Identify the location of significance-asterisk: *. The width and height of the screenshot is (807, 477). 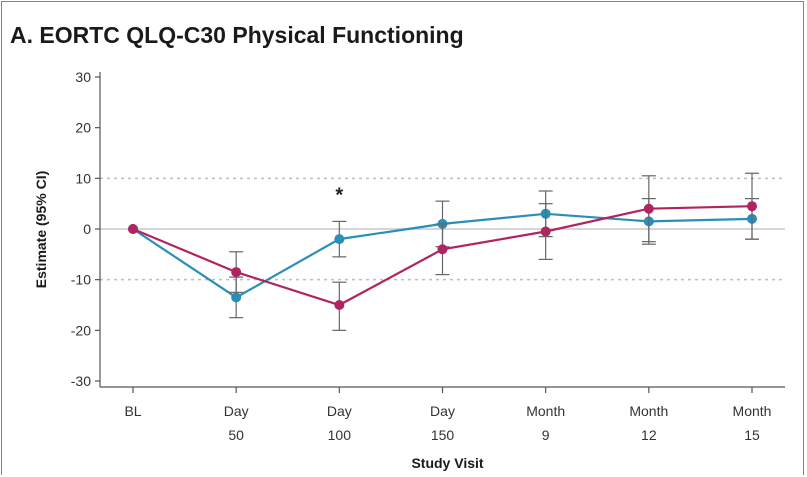
(339, 196).